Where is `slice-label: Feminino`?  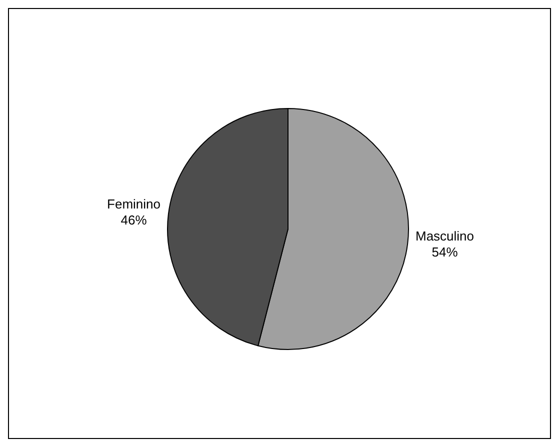
slice-label: Feminino is located at coordinates (134, 204).